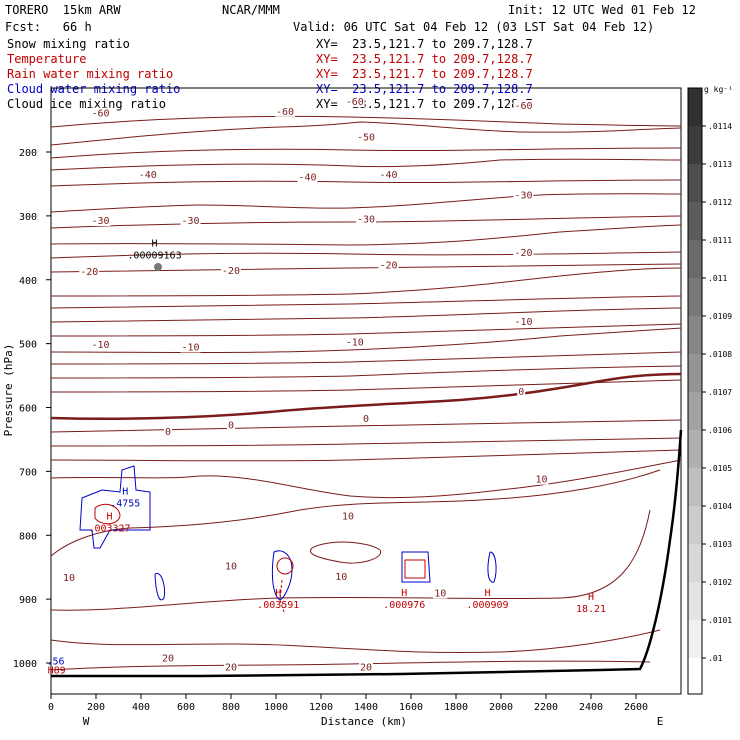  What do you see at coordinates (591, 707) in the screenshot?
I see `x-tick-label: 2400` at bounding box center [591, 707].